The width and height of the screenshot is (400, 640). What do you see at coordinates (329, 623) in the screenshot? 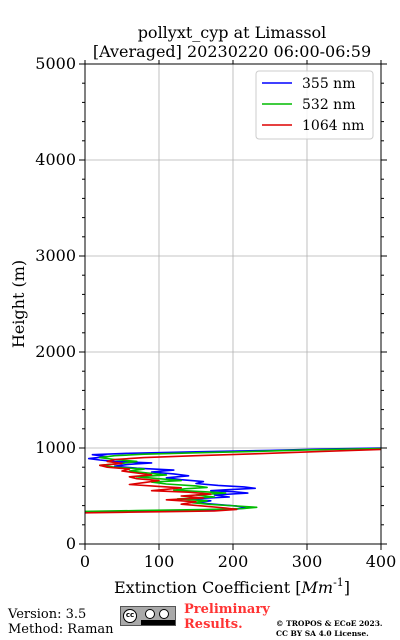
I see `copyright-line-1: © TROPOS & ECoE 2023.` at bounding box center [329, 623].